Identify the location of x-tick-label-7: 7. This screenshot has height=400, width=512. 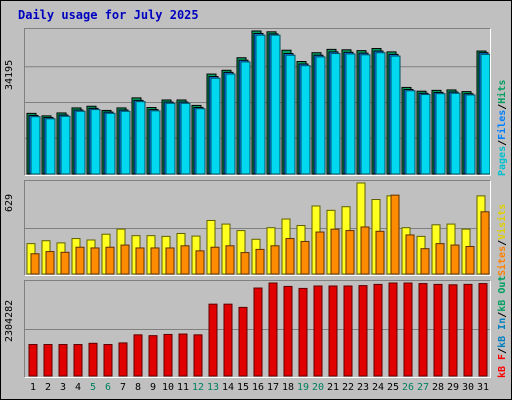
(123, 387).